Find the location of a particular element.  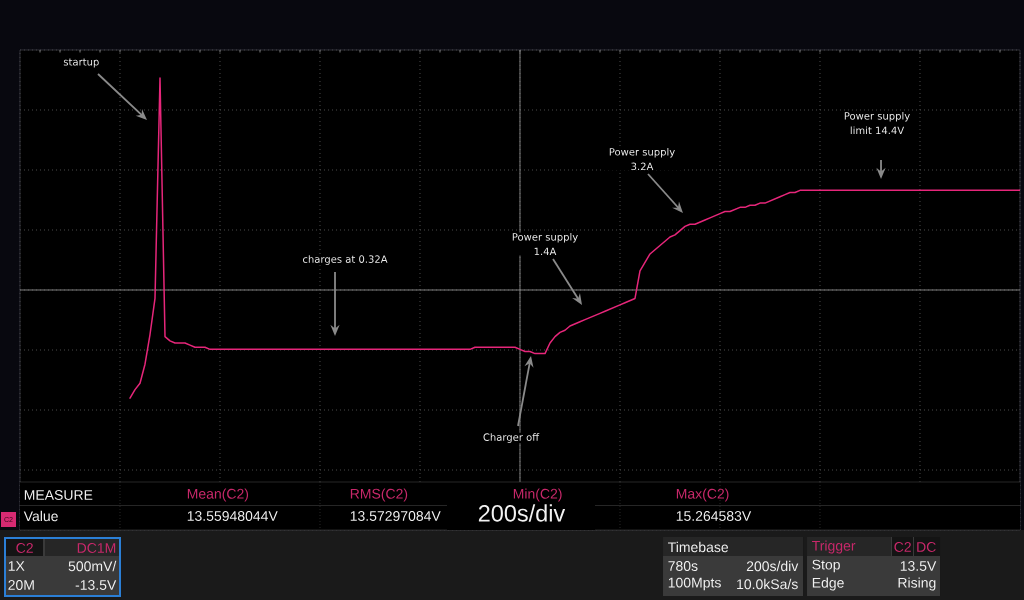

text: Min(C2) is located at coordinates (537, 495).